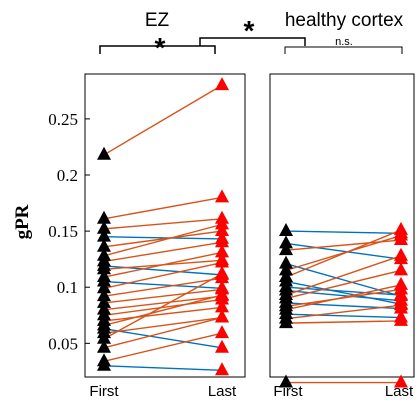 Image resolution: width=420 pixels, height=406 pixels. I want to click on y-tick-label: 0.15, so click(63, 231).